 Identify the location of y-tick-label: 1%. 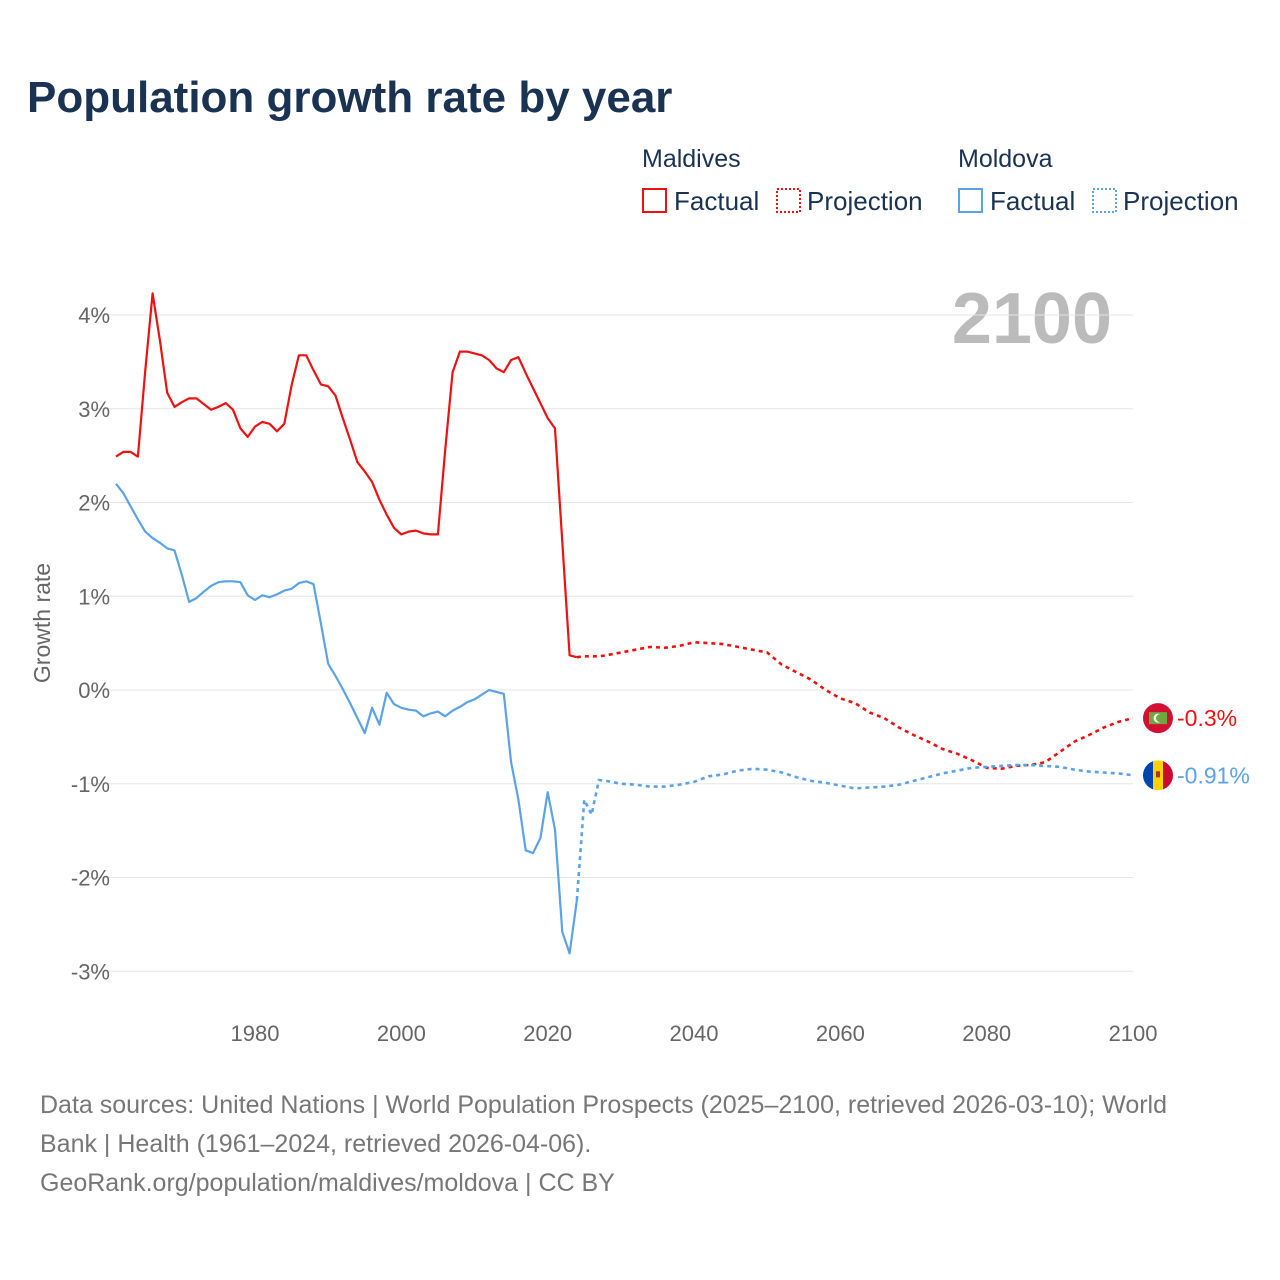
(94, 596).